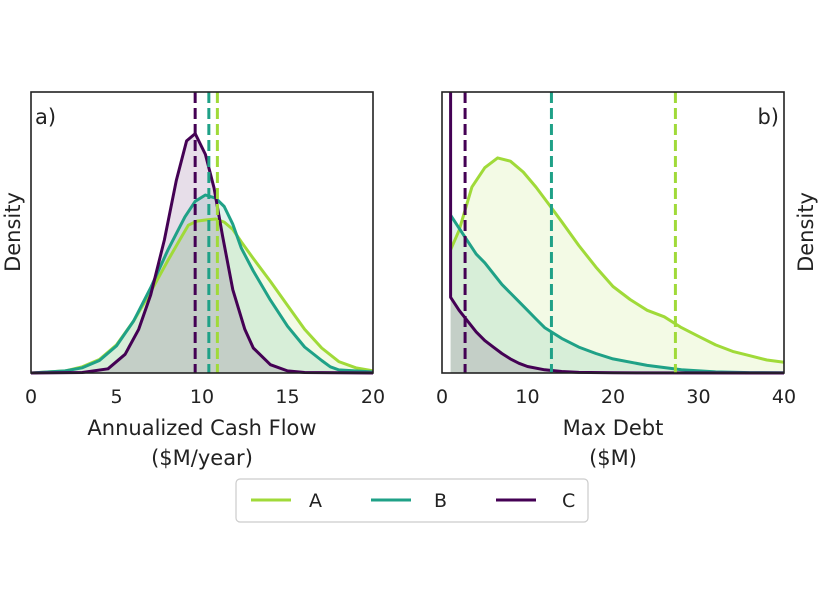 The width and height of the screenshot is (820, 615). What do you see at coordinates (45, 117) in the screenshot?
I see `panel-tag-a: a)` at bounding box center [45, 117].